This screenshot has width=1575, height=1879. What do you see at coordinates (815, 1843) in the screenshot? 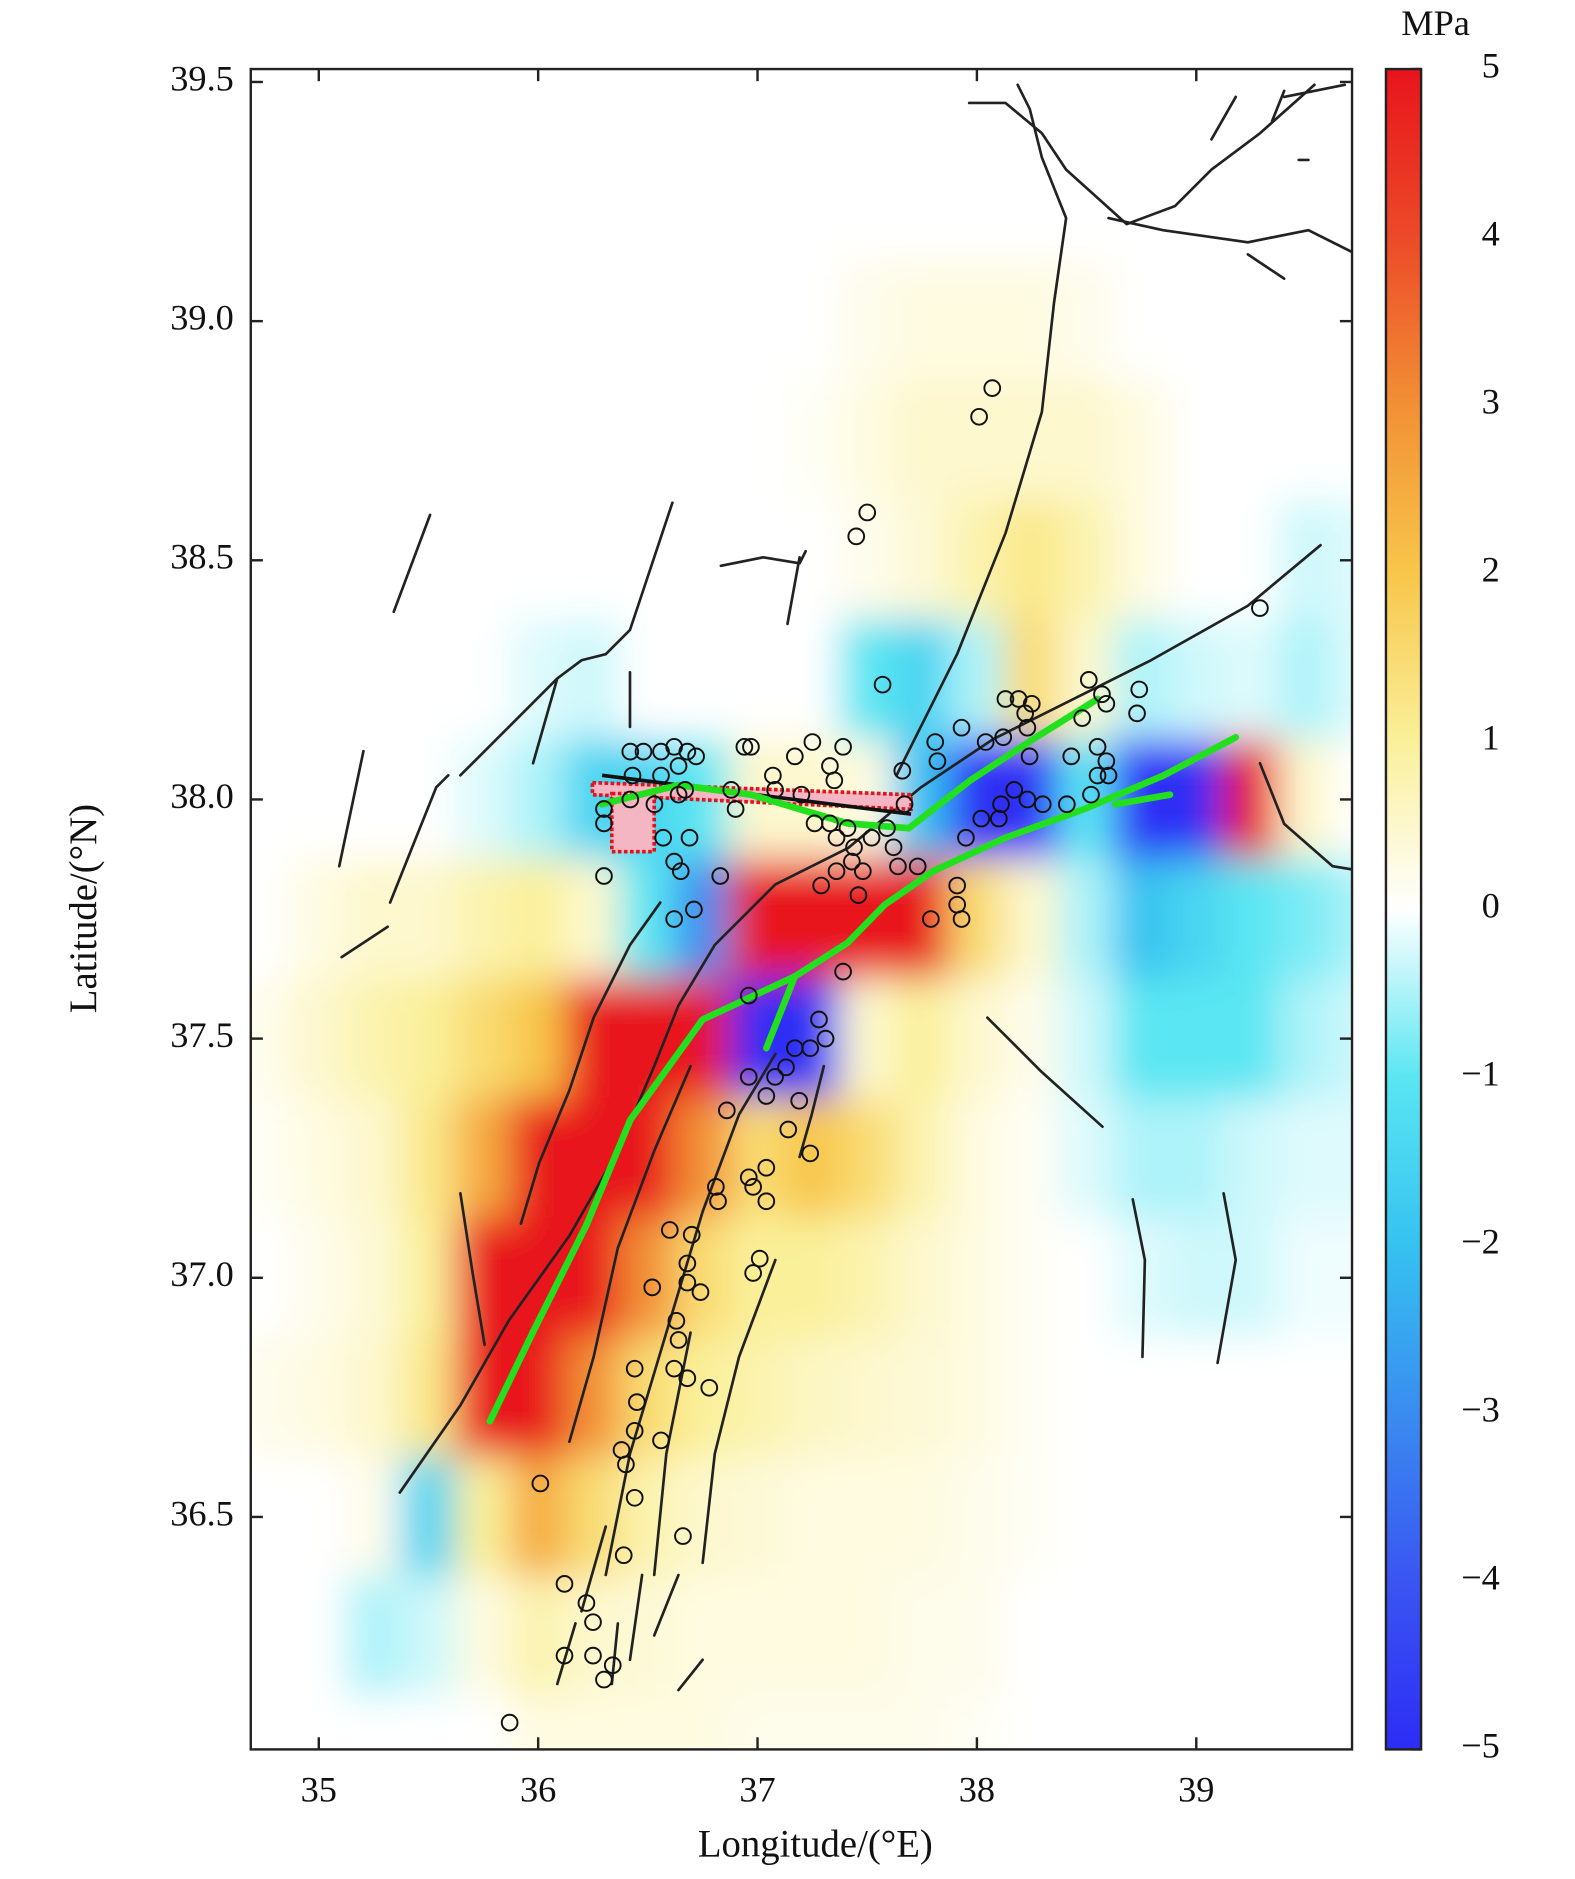
I see `x-axis-title: Longitude/(°E)` at bounding box center [815, 1843].